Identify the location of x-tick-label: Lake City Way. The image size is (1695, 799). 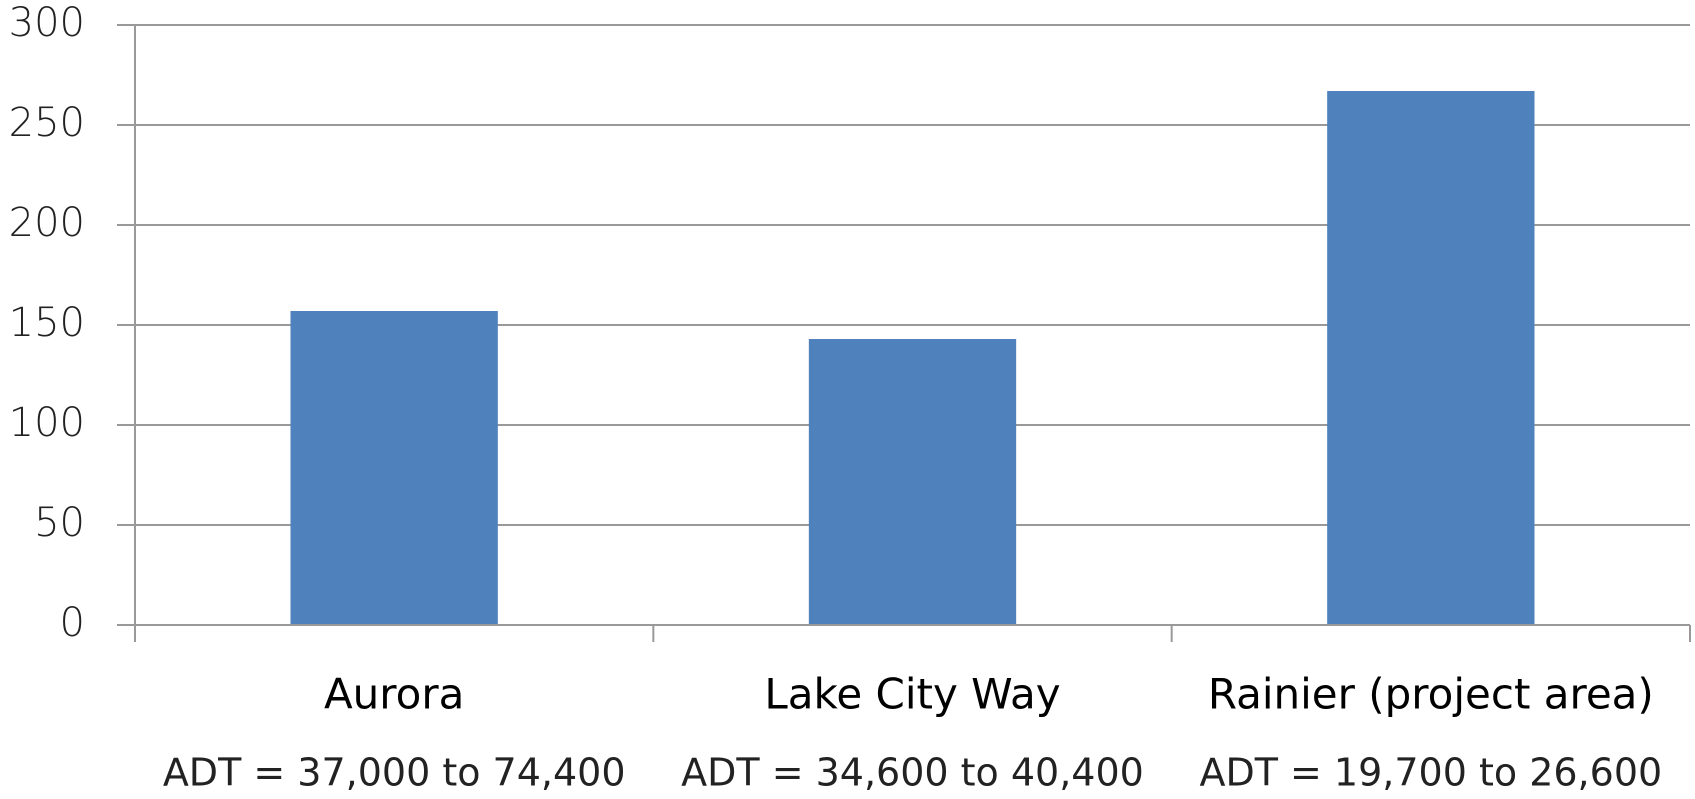
(912, 694).